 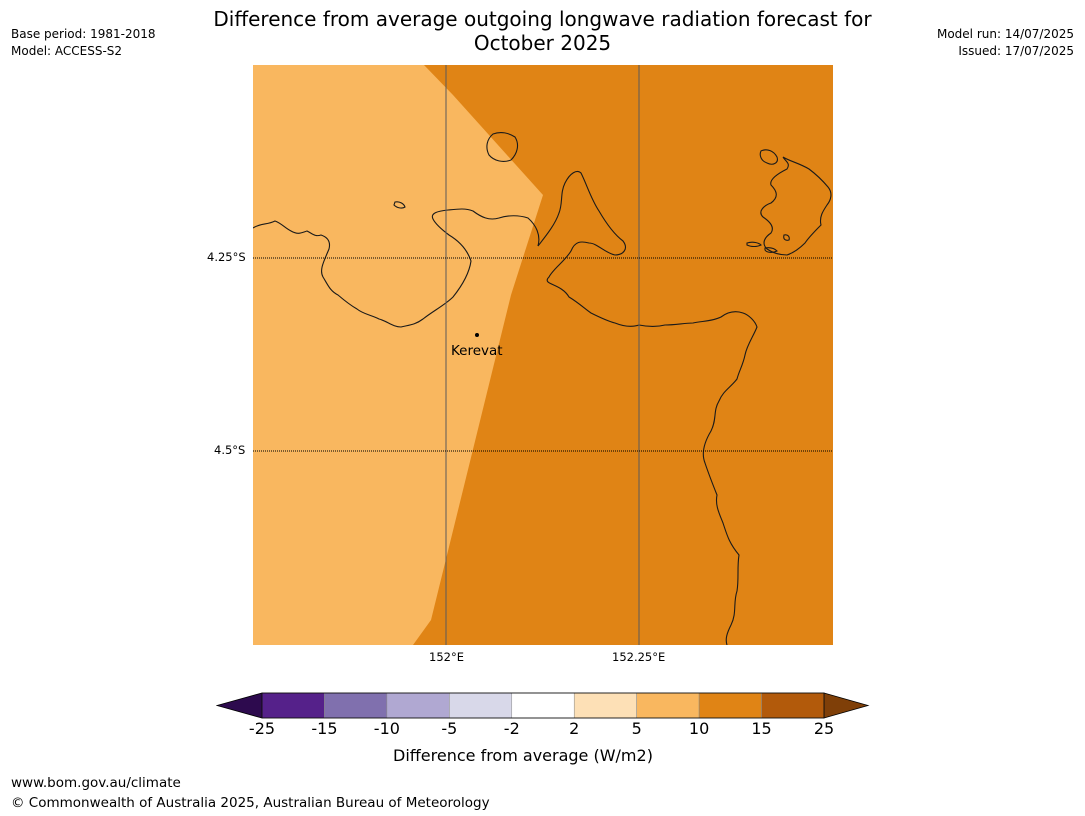 What do you see at coordinates (226, 257) in the screenshot?
I see `lat-label-4-25s: 4.25°S` at bounding box center [226, 257].